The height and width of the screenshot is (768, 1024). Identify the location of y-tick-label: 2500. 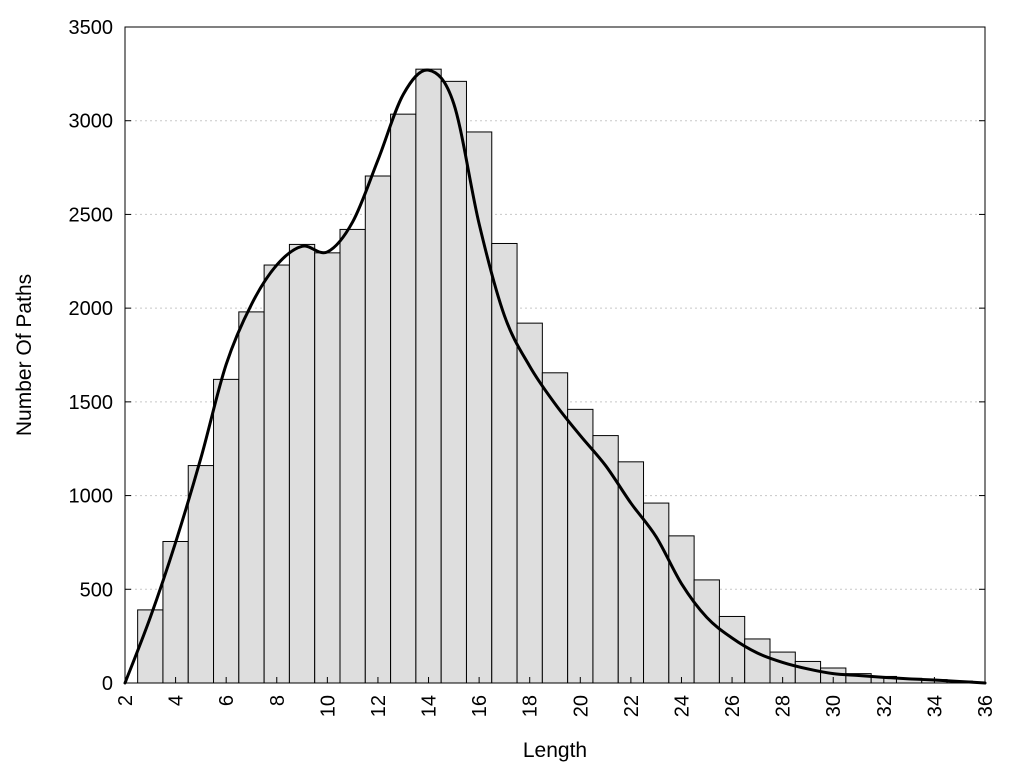
(91, 215).